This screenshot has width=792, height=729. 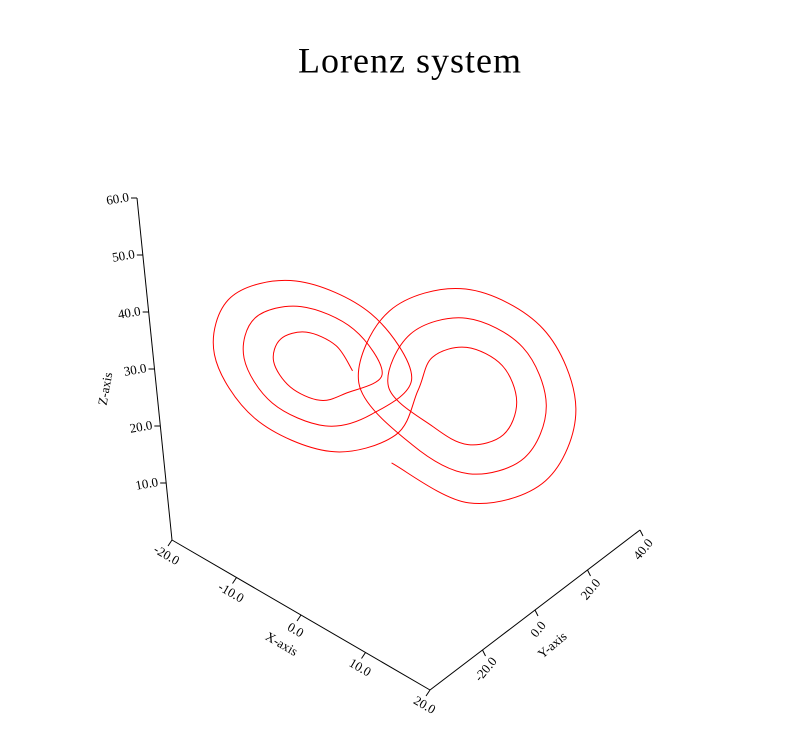 I want to click on z-tick-label: 50.0, so click(x=123, y=255).